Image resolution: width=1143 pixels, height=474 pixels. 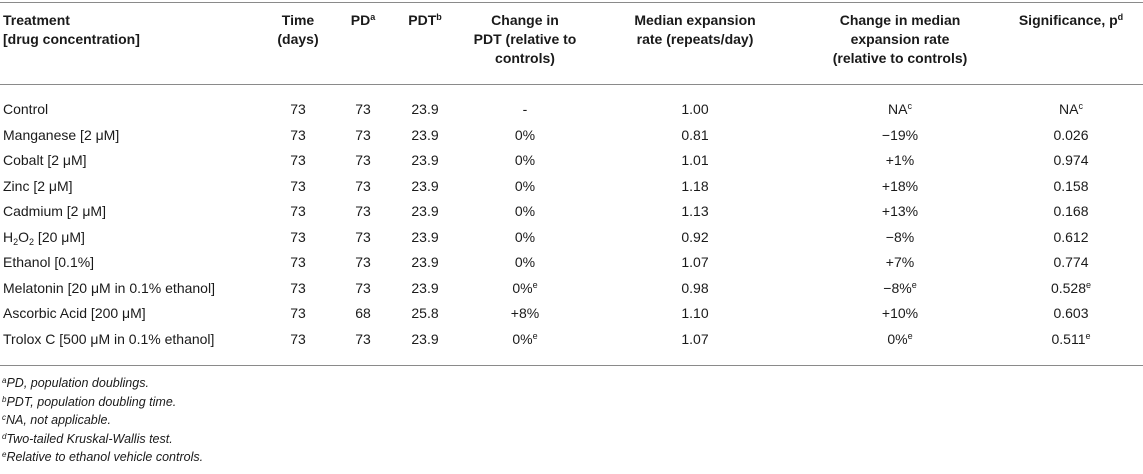 What do you see at coordinates (1071, 211) in the screenshot?
I see `cell-sig: 0.168` at bounding box center [1071, 211].